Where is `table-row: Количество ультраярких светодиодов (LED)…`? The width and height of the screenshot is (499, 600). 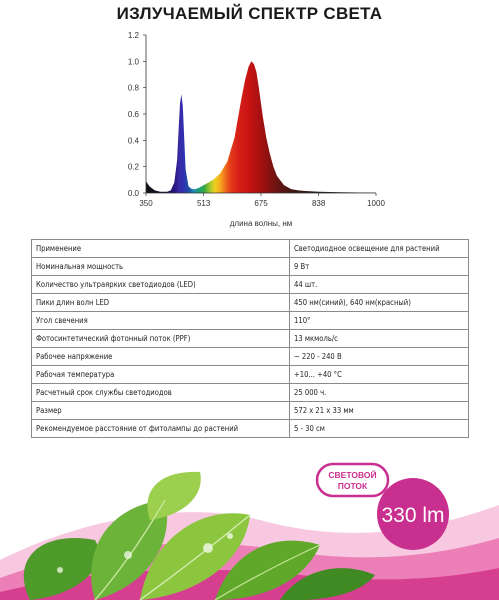 table-row: Количество ультраярких светодиодов (LED)… is located at coordinates (250, 284).